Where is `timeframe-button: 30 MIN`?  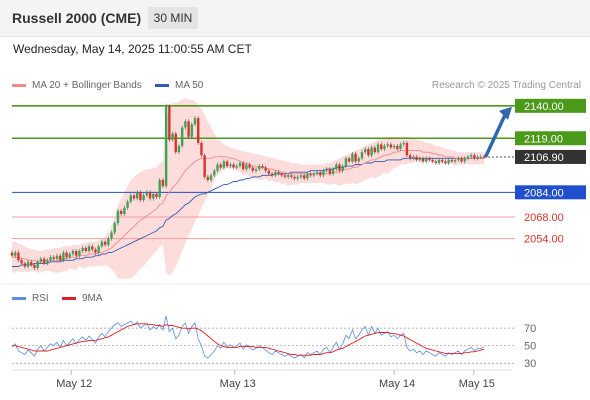
timeframe-button: 30 MIN is located at coordinates (173, 18).